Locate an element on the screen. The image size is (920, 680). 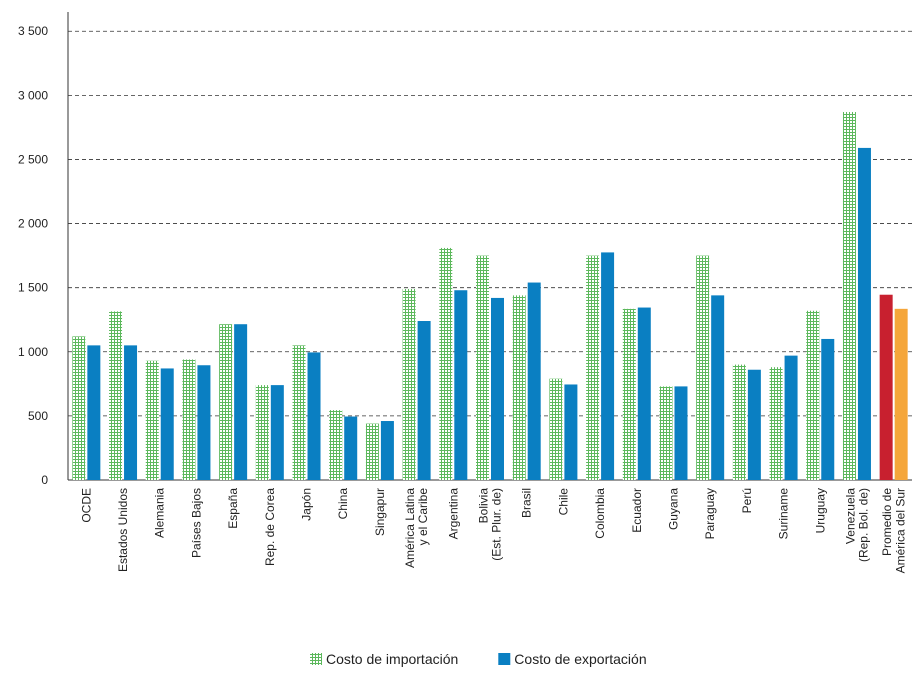
x-tick-label: China is located at coordinates (343, 504).